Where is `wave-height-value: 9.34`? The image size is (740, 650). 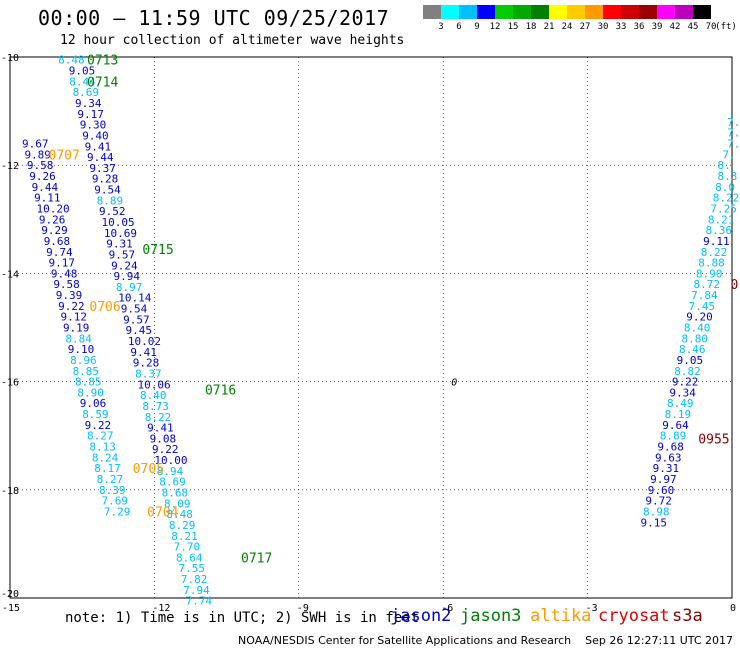 wave-height-value: 9.34 is located at coordinates (682, 392).